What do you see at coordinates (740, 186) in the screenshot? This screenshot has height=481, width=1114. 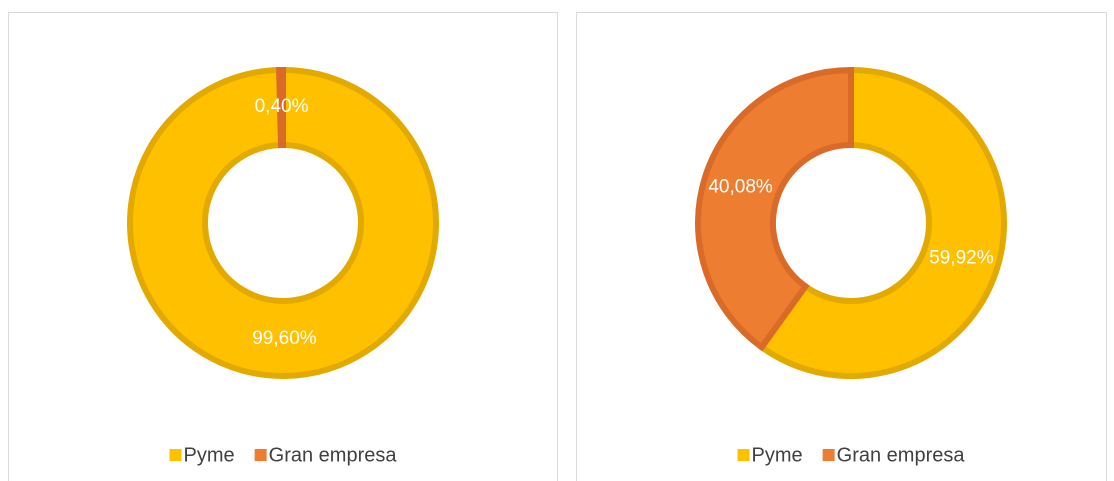 I see `data-label: 40,08%` at bounding box center [740, 186].